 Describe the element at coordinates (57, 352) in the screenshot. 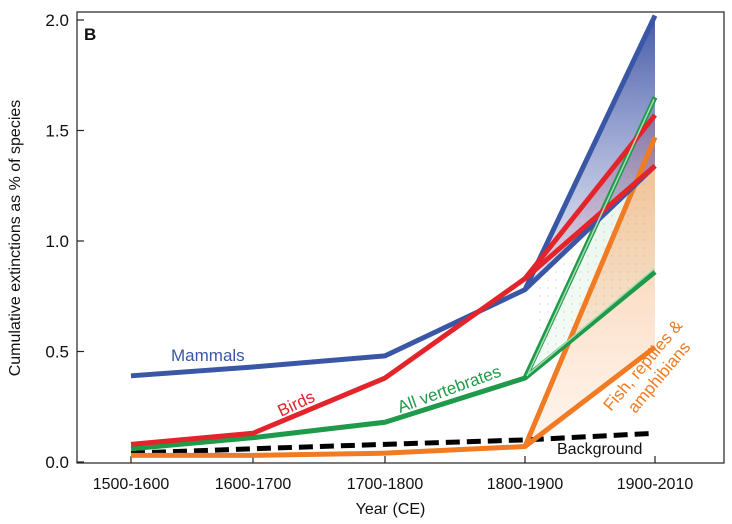

I see `y-tick-label: 0.5` at that location.